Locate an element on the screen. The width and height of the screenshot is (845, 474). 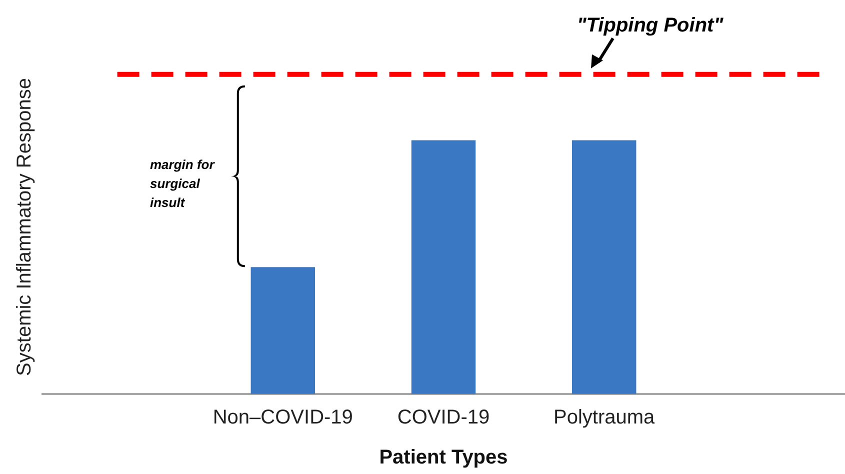
x-axis-title: Patient Types is located at coordinates (443, 457).